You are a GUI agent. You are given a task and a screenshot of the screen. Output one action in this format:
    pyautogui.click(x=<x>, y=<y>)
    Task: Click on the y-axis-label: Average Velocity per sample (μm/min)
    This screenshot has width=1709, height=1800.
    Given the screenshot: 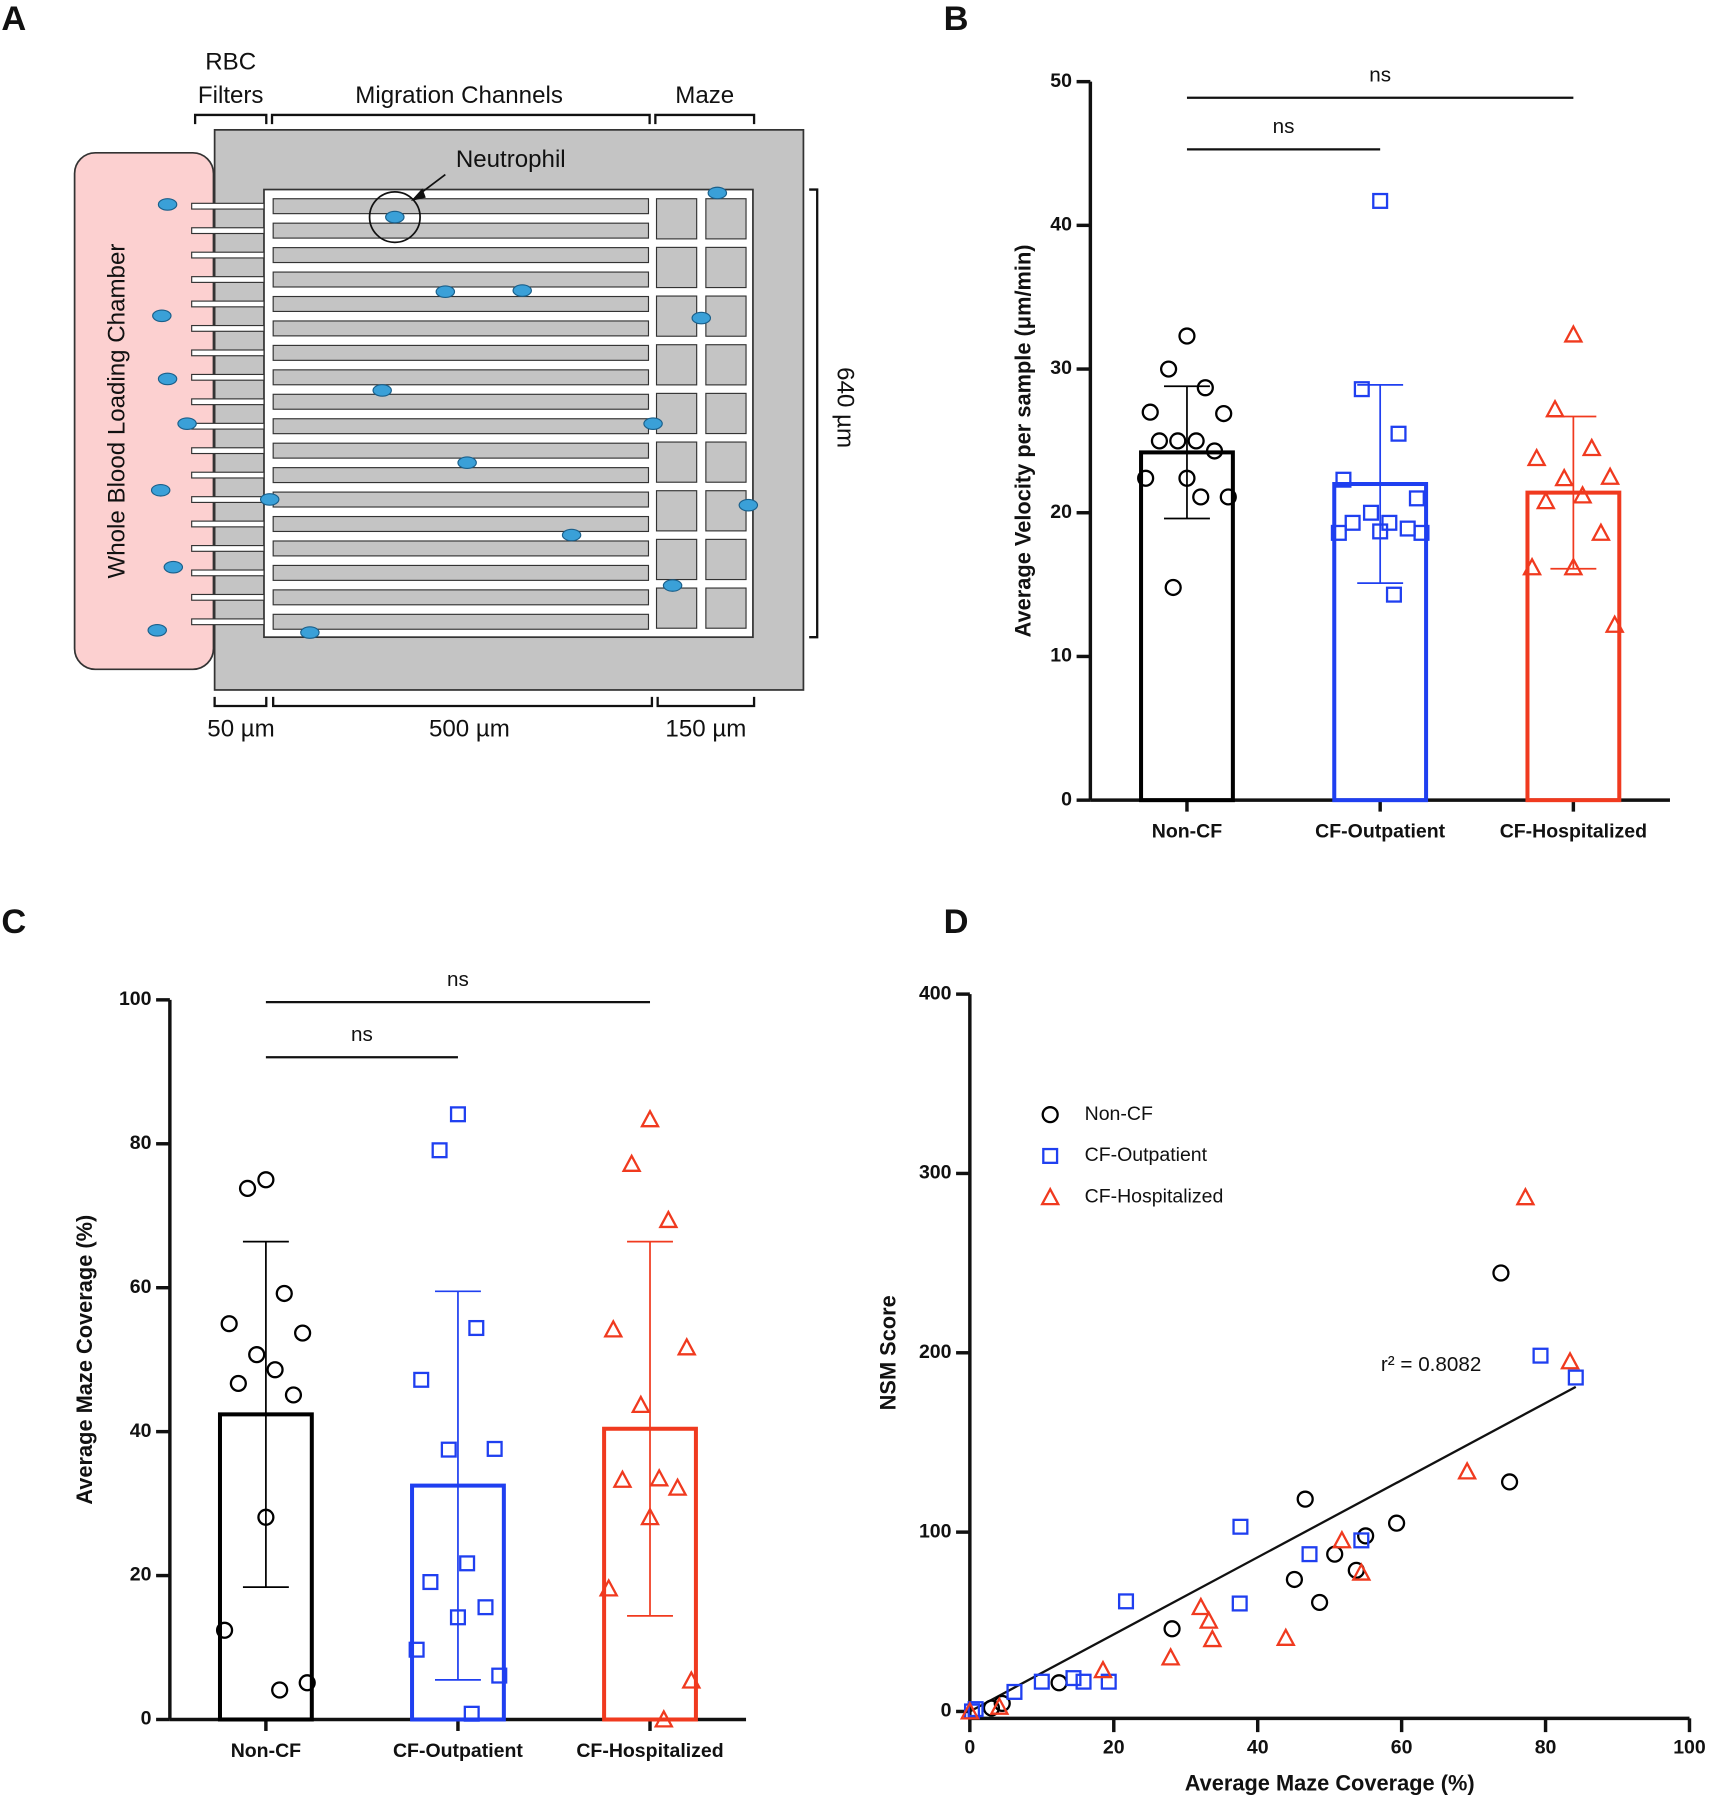 What is the action you would take?
    pyautogui.click(x=1023, y=440)
    